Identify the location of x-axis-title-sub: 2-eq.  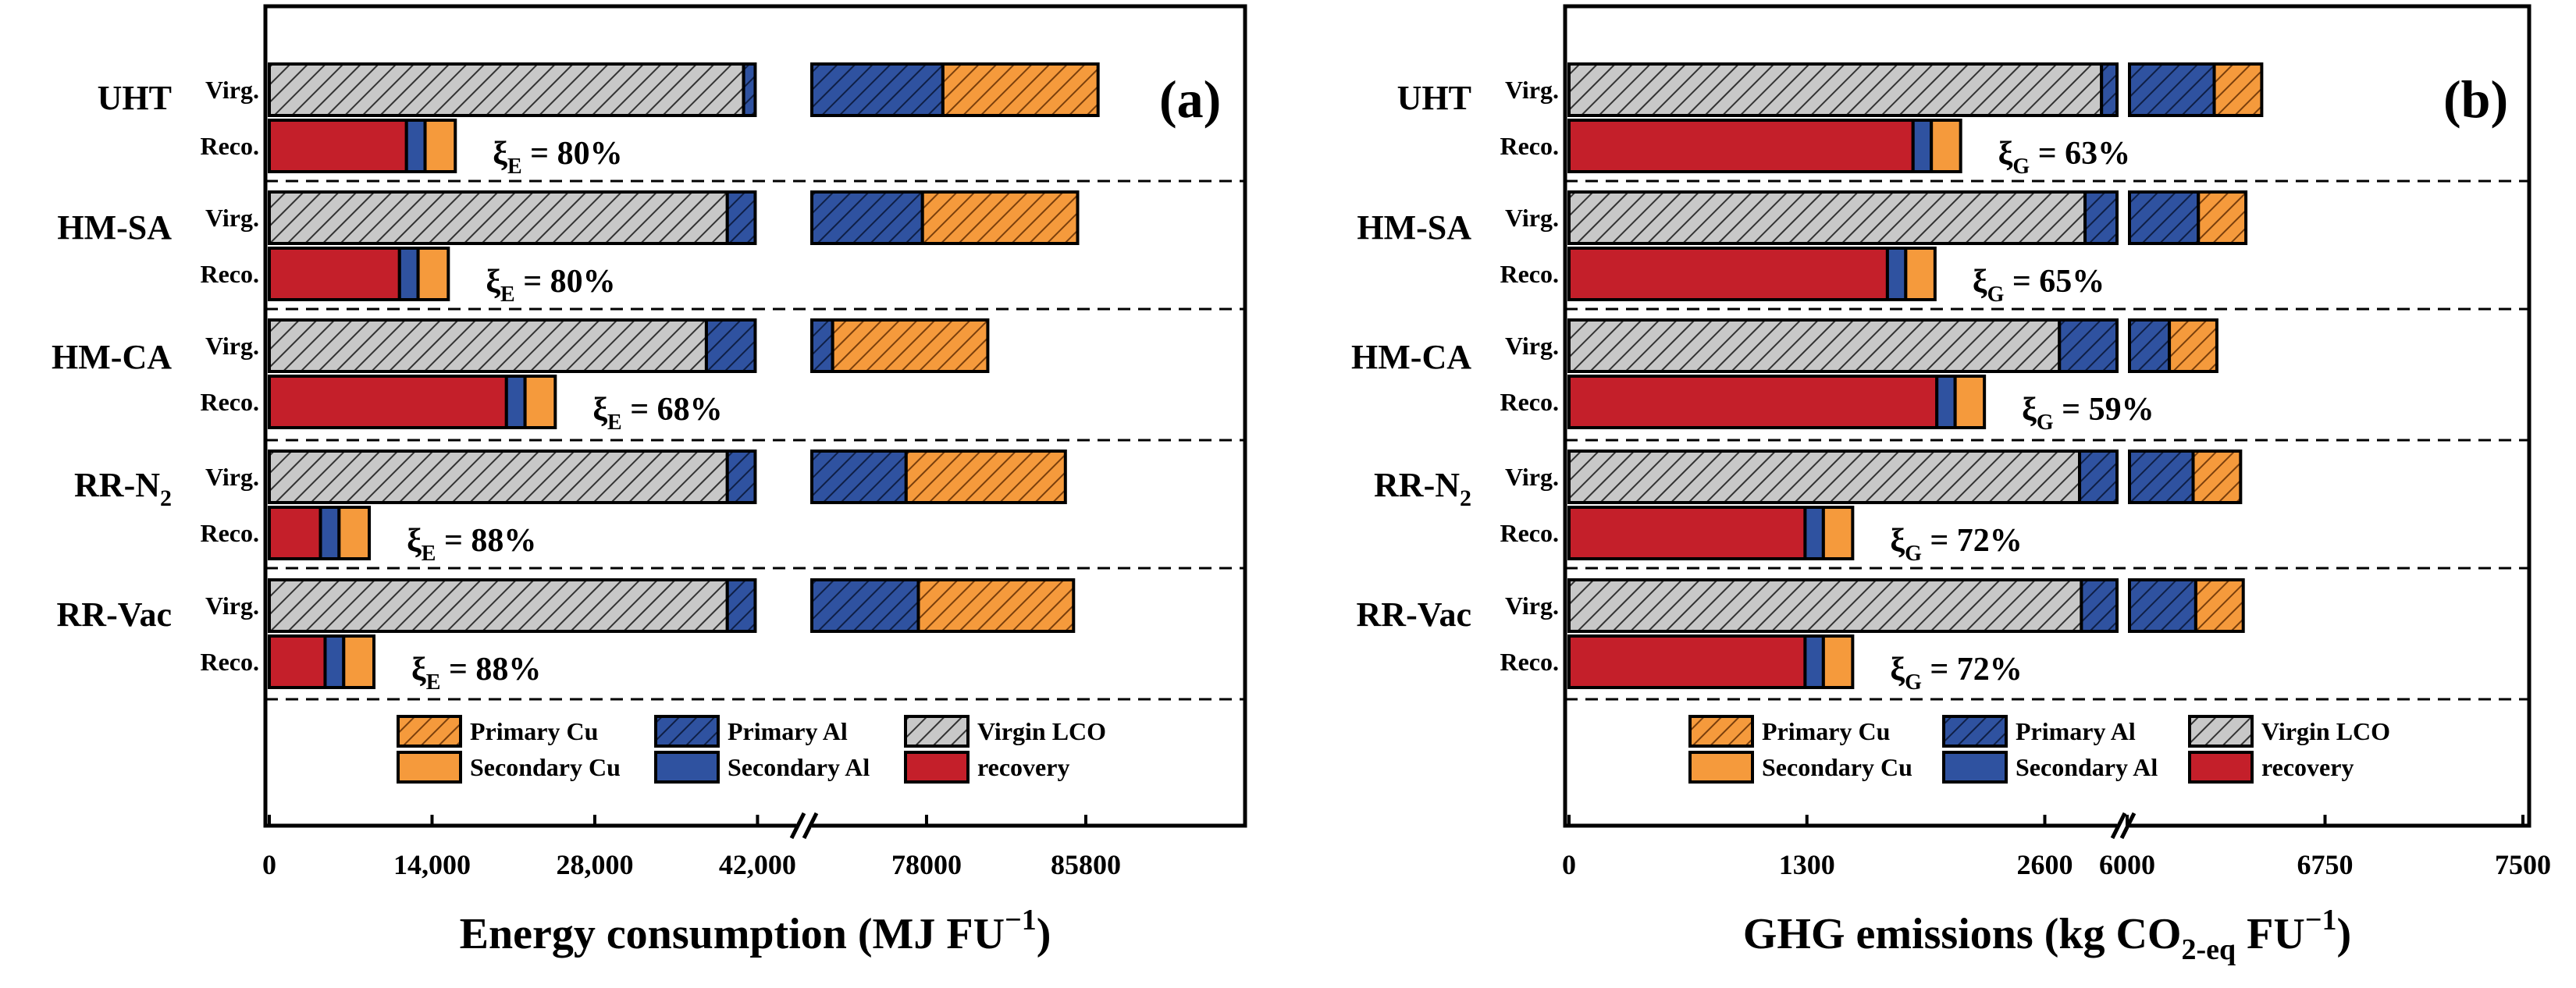
(2209, 949).